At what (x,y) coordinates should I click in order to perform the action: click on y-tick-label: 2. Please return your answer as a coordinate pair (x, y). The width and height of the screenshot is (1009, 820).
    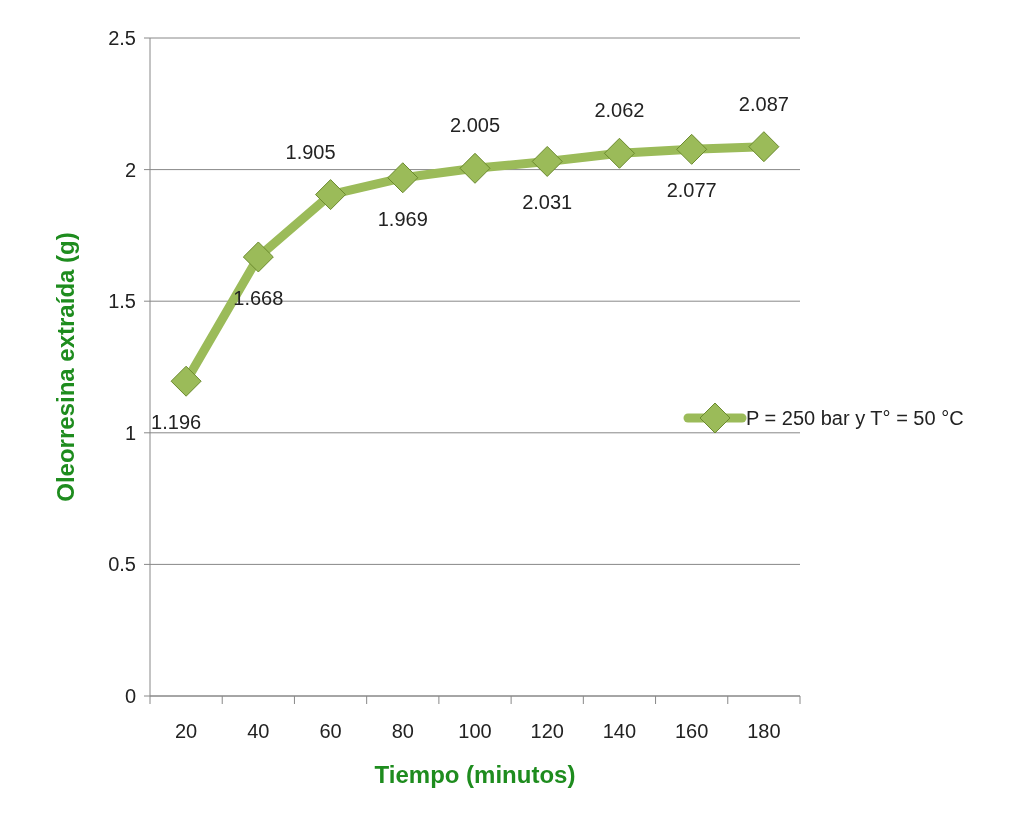
    Looking at the image, I should click on (130, 169).